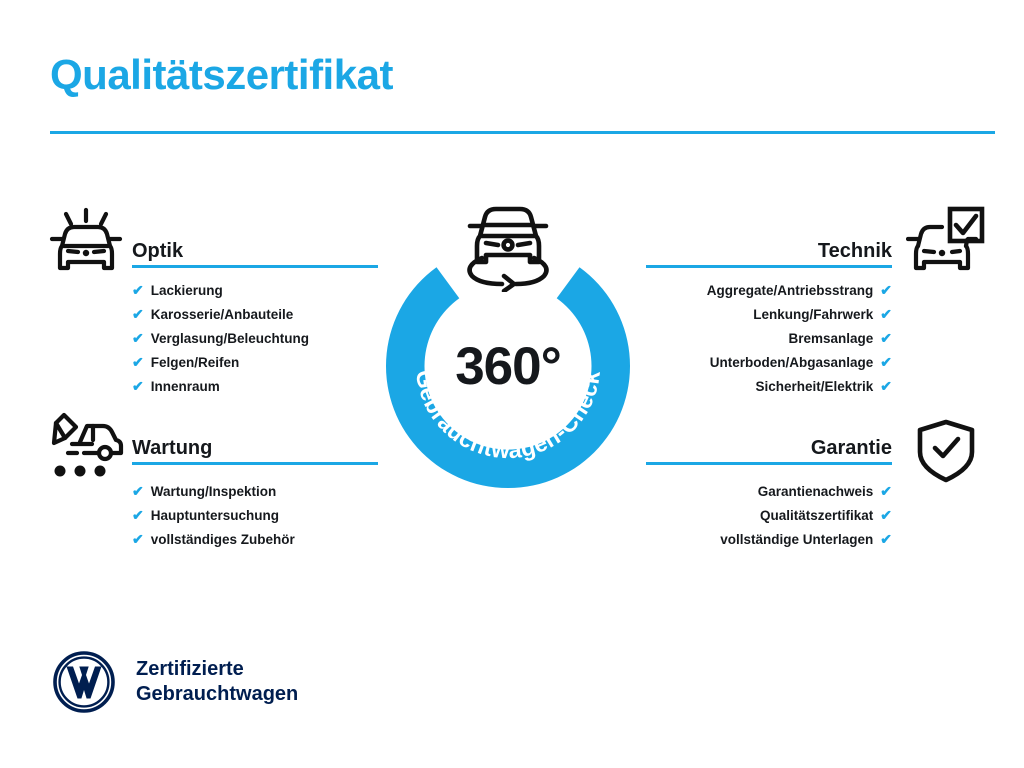 This screenshot has width=1024, height=768. Describe the element at coordinates (831, 339) in the screenshot. I see `list-item-label: Bremsanlage` at that location.